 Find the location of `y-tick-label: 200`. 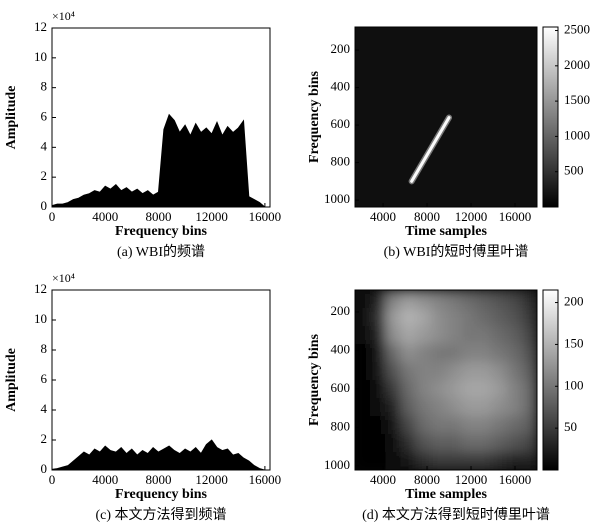

y-tick-label: 200 is located at coordinates (341, 310).